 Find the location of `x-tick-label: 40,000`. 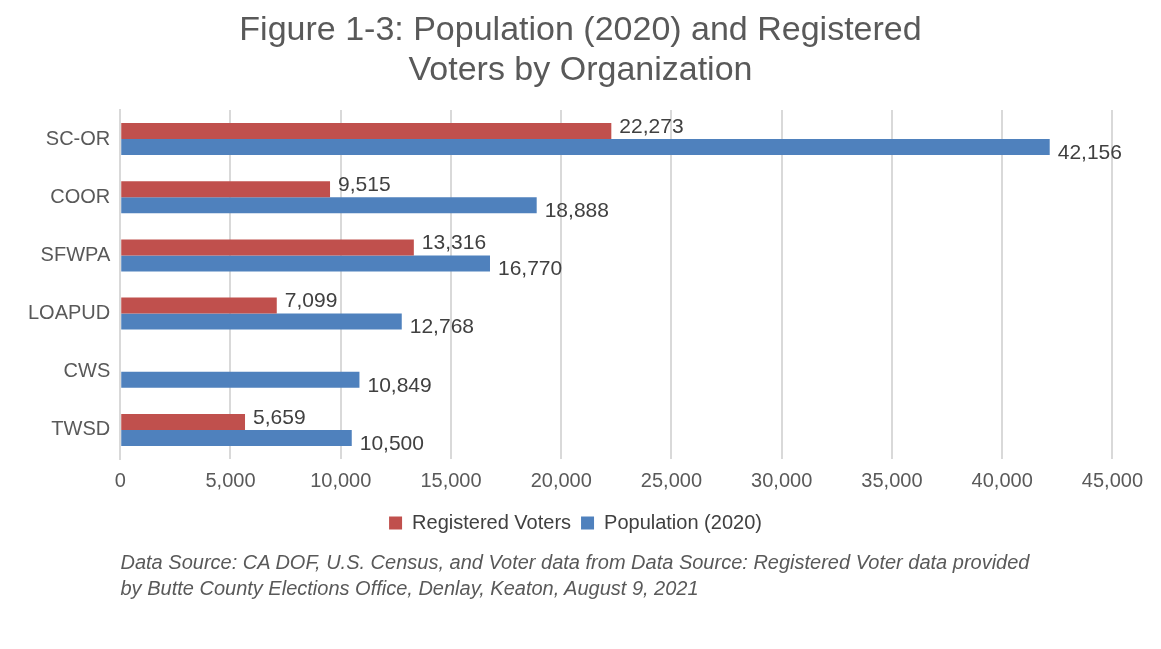

x-tick-label: 40,000 is located at coordinates (1002, 479).